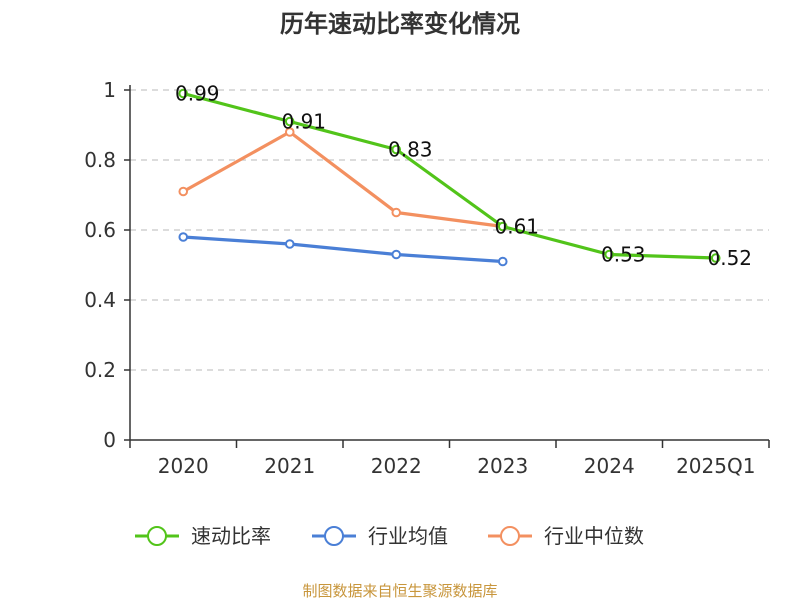 Image resolution: width=800 pixels, height=600 pixels. Describe the element at coordinates (289, 466) in the screenshot. I see `x-tick-label: 2021` at that location.